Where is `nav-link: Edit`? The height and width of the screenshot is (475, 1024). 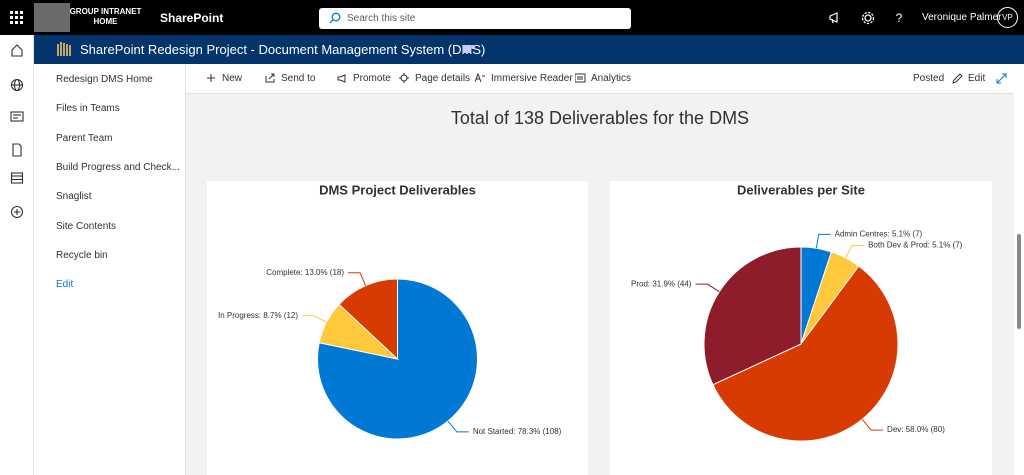 nav-link: Edit is located at coordinates (65, 285).